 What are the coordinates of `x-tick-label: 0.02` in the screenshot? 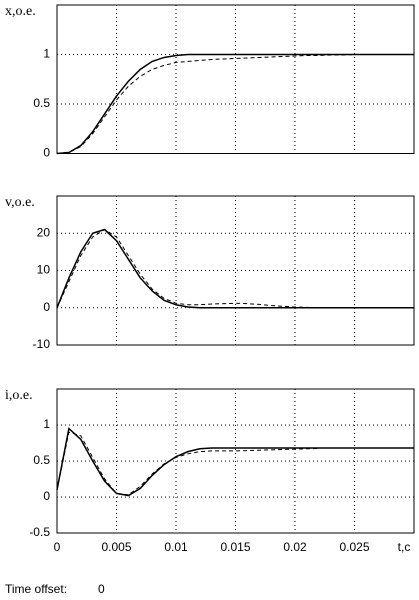 It's located at (295, 547).